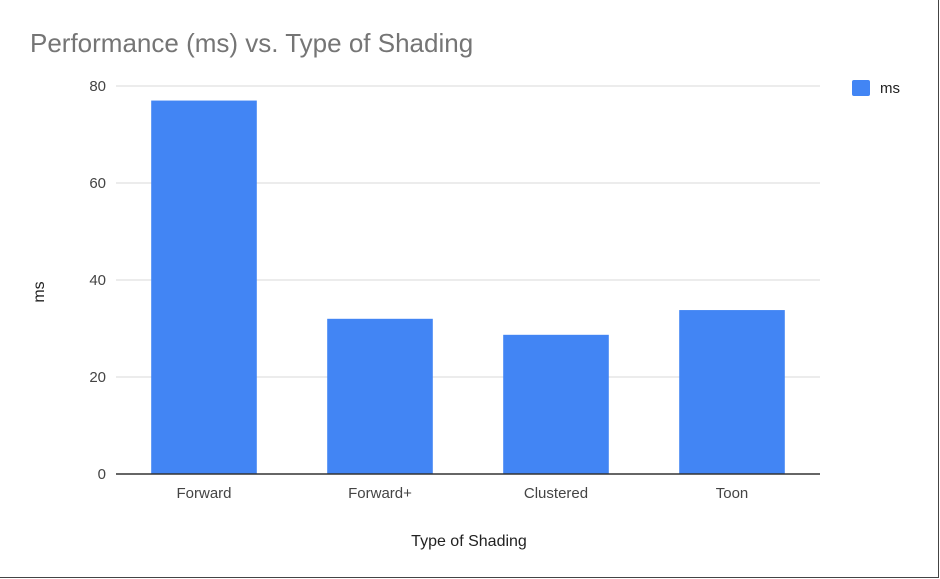  Describe the element at coordinates (251, 43) in the screenshot. I see `chart-title: Performance (ms) vs. Type of Shading` at that location.